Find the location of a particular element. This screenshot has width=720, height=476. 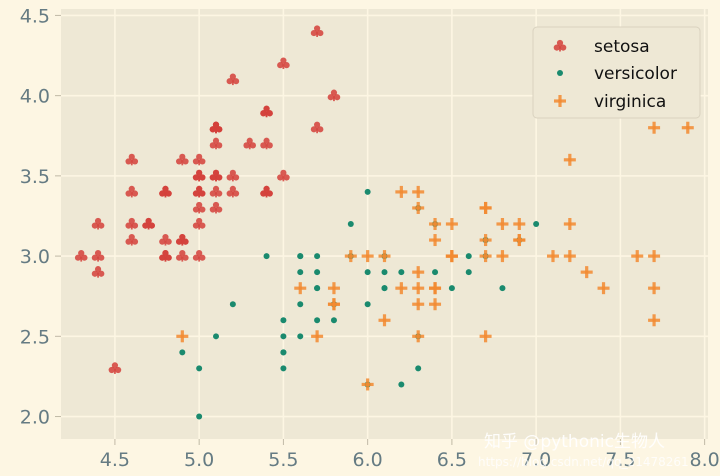

y-tick-label: 2.5 is located at coordinates (35, 337).